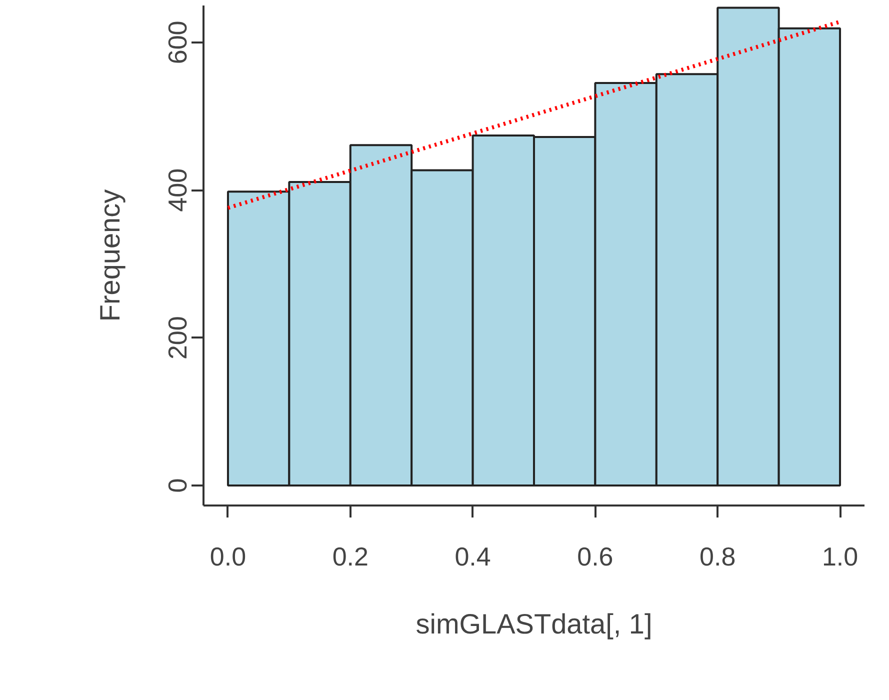  What do you see at coordinates (718, 557) in the screenshot?
I see `x-tick-label: 0.8` at bounding box center [718, 557].